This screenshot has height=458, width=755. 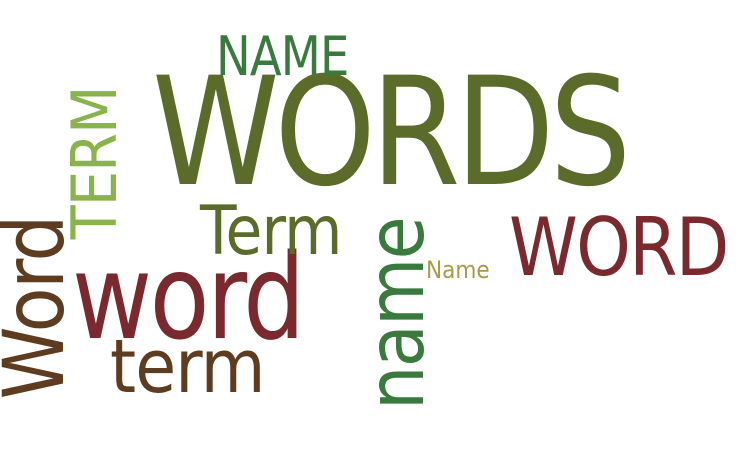 I want to click on word-cloud-term-word: word, so click(x=188, y=297).